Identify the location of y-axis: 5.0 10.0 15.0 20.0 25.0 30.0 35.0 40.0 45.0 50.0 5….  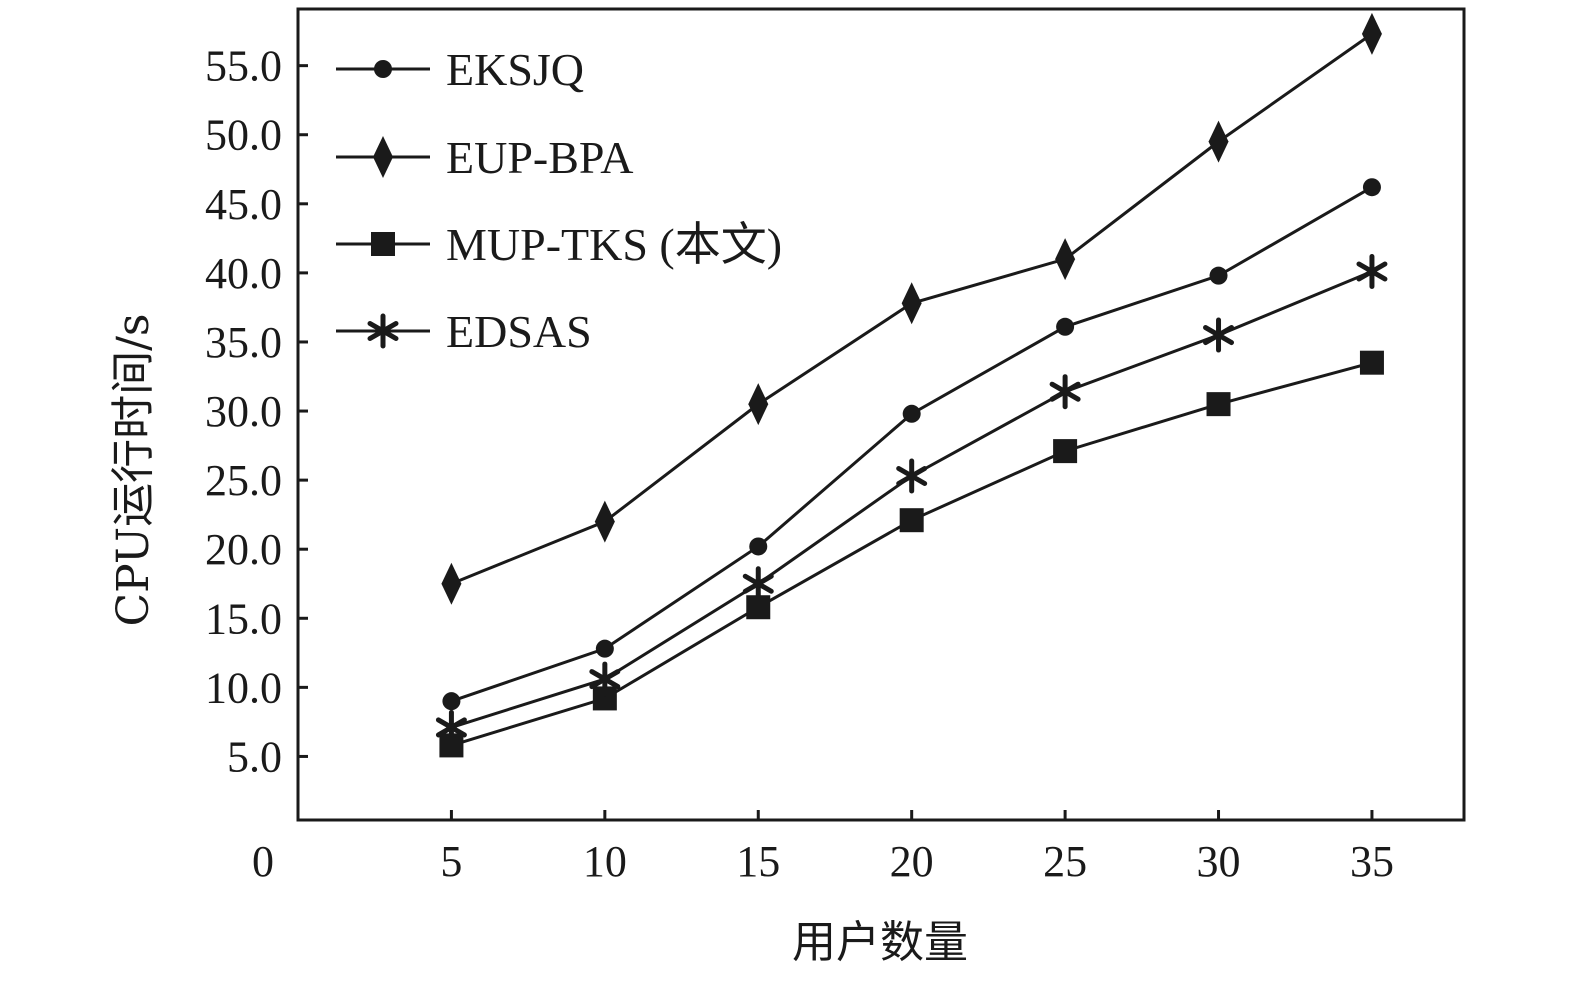
(256, 411).